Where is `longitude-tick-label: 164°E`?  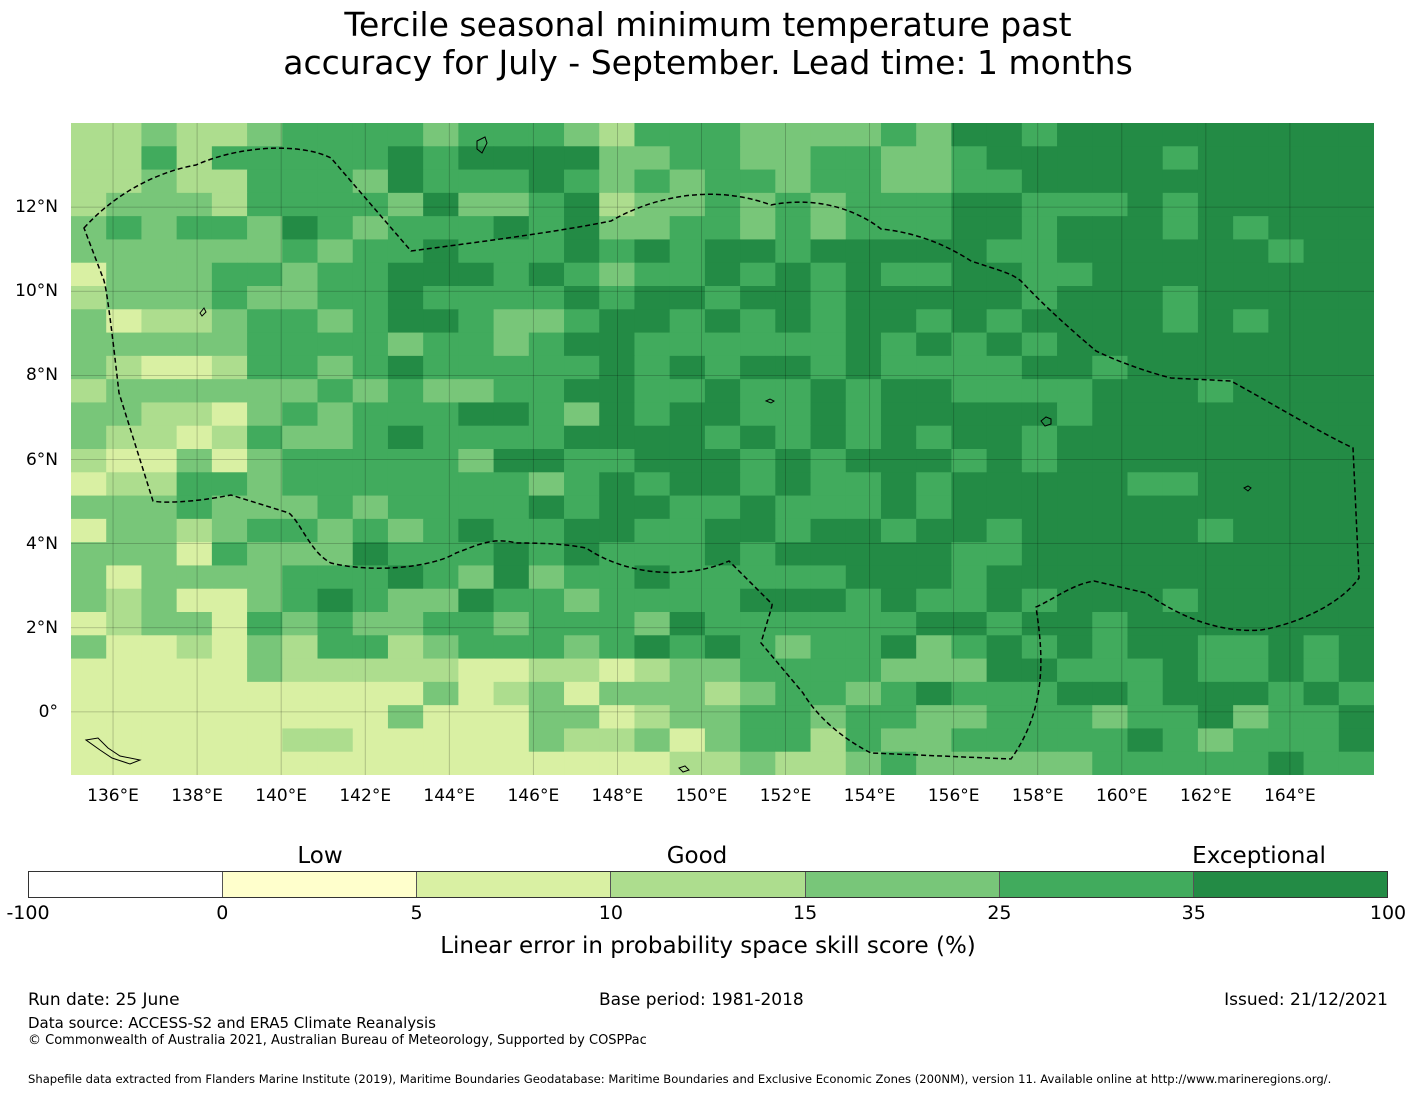 longitude-tick-label: 164°E is located at coordinates (1290, 796).